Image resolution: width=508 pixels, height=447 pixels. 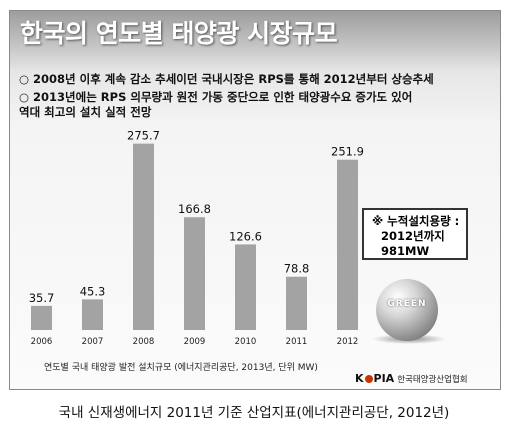 What do you see at coordinates (195, 342) in the screenshot?
I see `x-tick-2009: 2009` at bounding box center [195, 342].